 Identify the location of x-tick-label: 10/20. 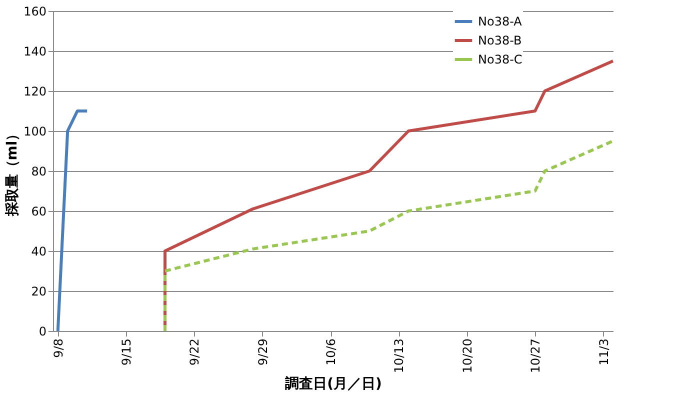
(467, 356).